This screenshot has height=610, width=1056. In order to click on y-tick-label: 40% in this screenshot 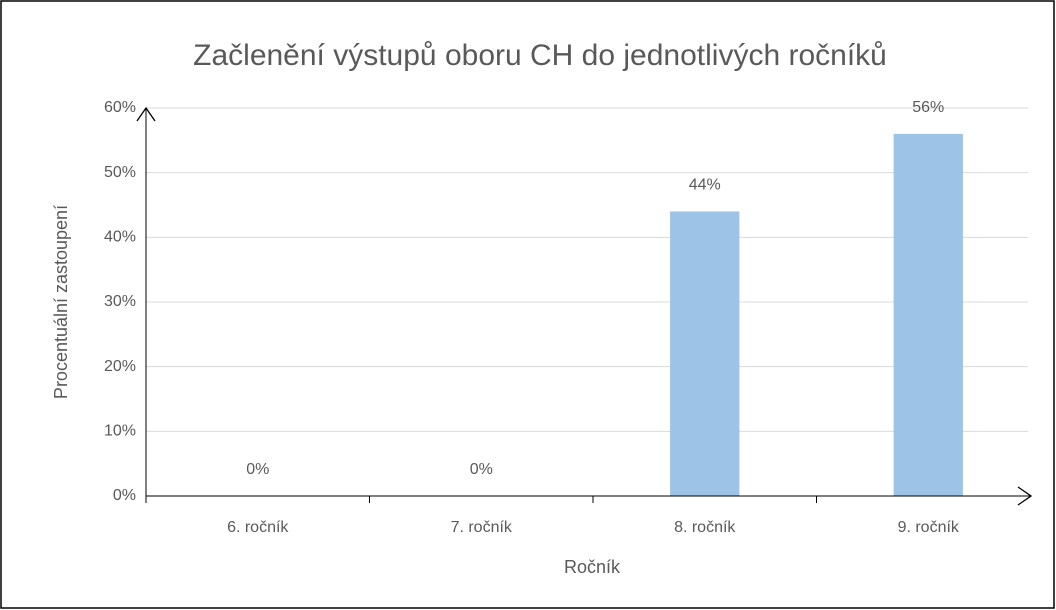, I will do `click(120, 237)`.